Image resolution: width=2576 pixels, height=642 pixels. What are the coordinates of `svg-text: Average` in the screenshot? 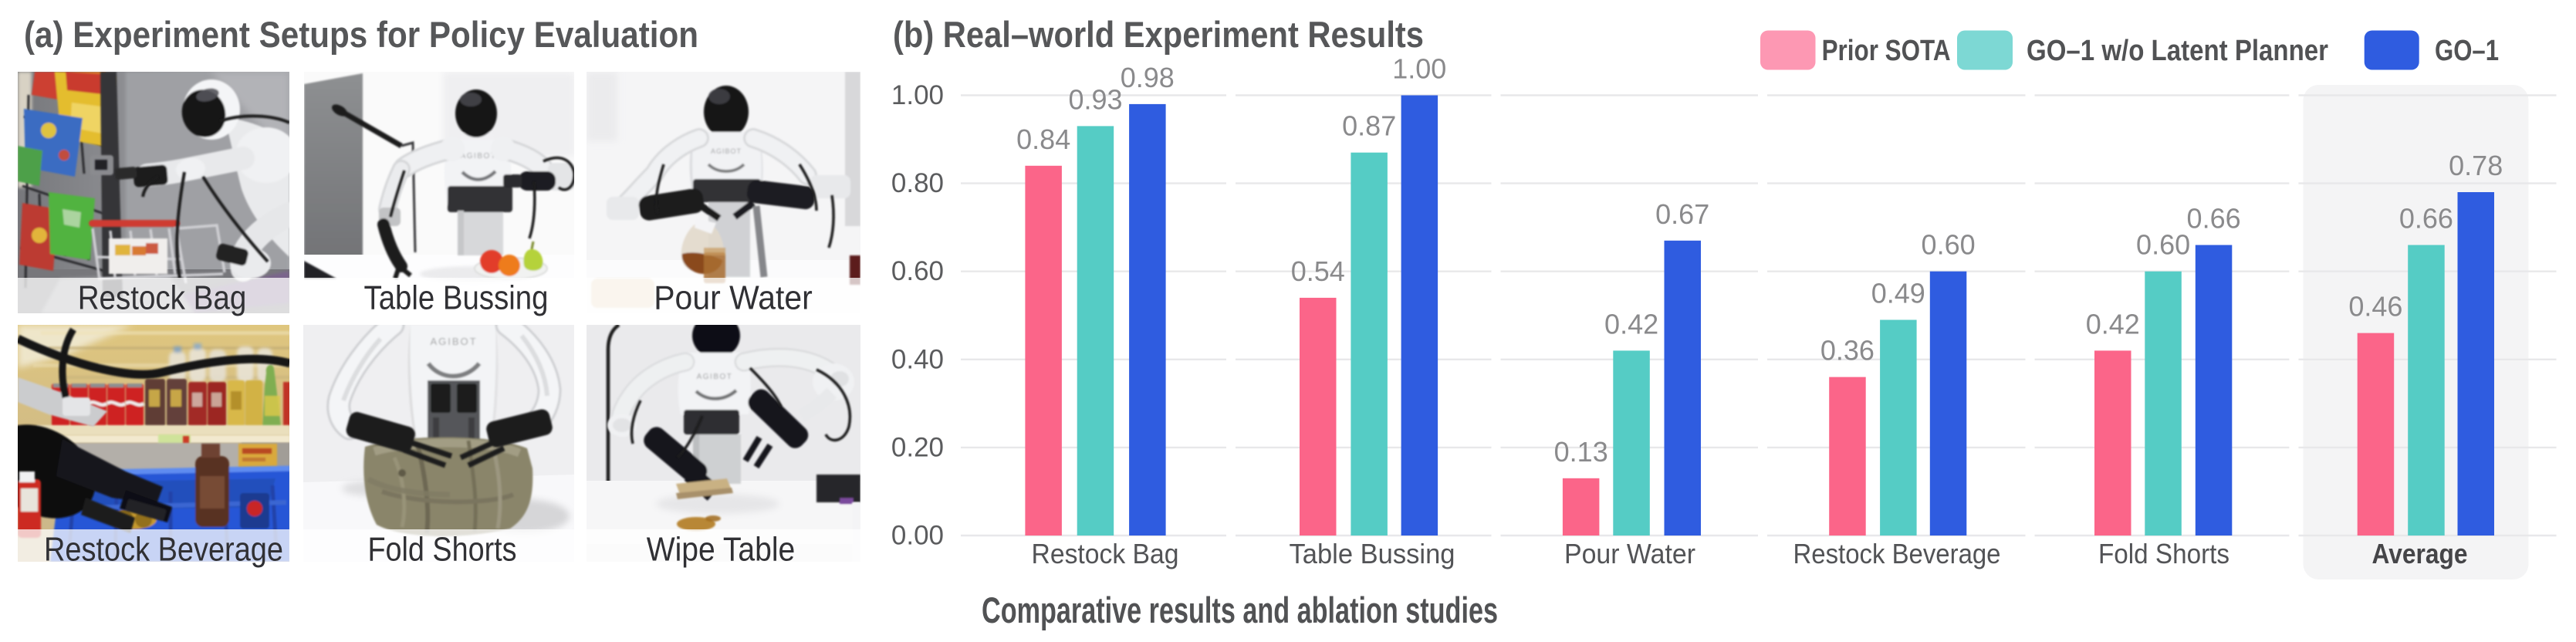 It's located at (2420, 553).